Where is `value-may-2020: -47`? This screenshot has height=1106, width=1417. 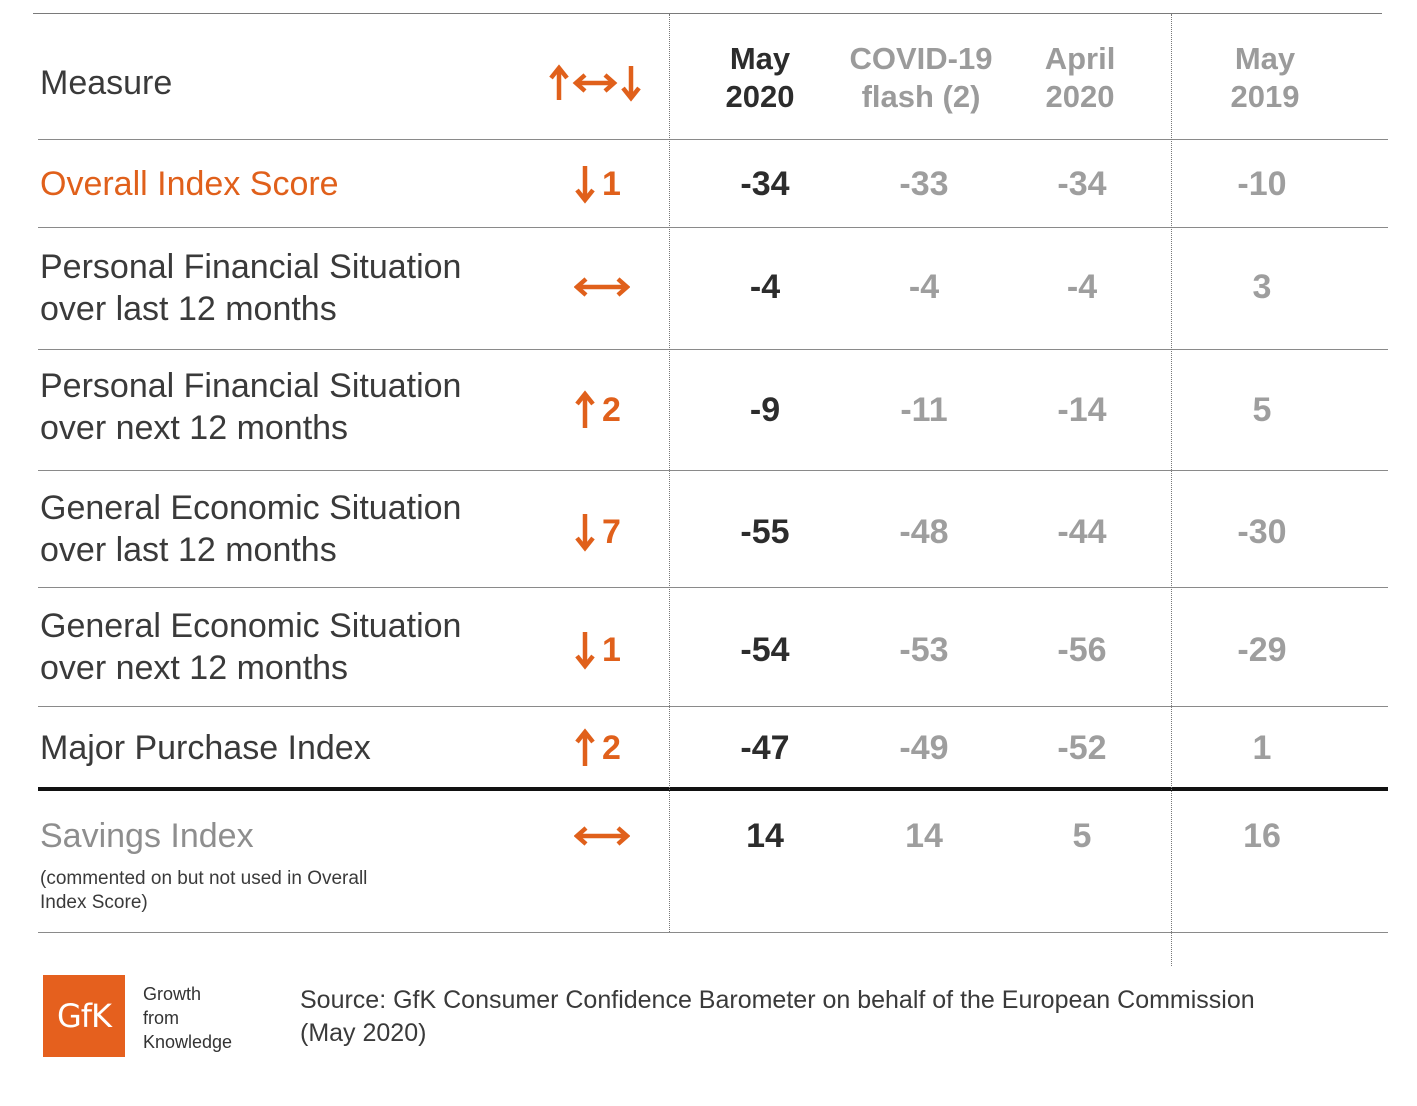
value-may-2020: -47 is located at coordinates (765, 748).